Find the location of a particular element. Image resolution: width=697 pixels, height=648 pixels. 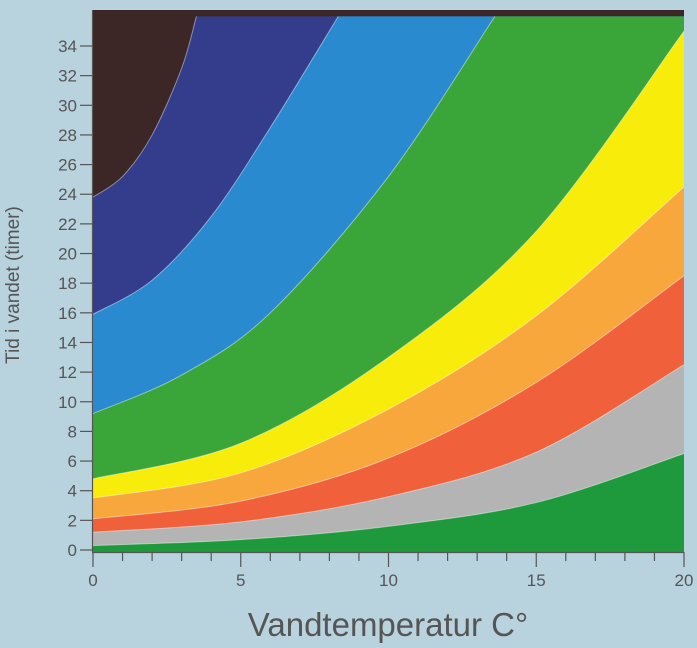

x-tick-label: 15 is located at coordinates (536, 580).